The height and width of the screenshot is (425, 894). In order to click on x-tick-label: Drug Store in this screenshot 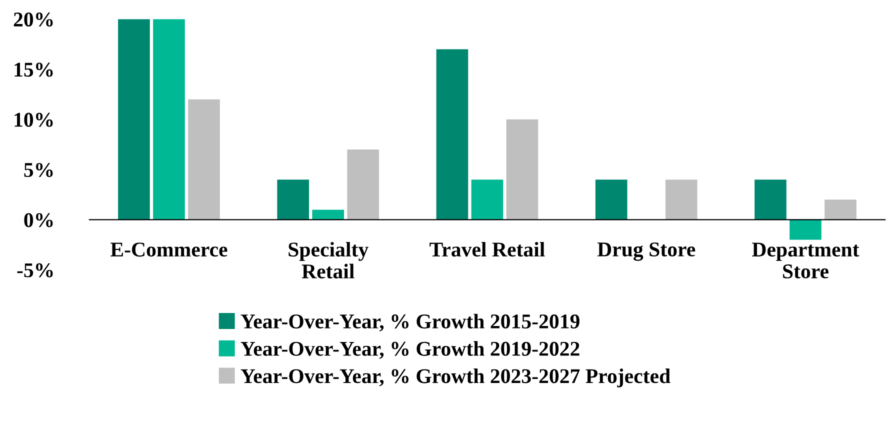, I will do `click(646, 251)`.